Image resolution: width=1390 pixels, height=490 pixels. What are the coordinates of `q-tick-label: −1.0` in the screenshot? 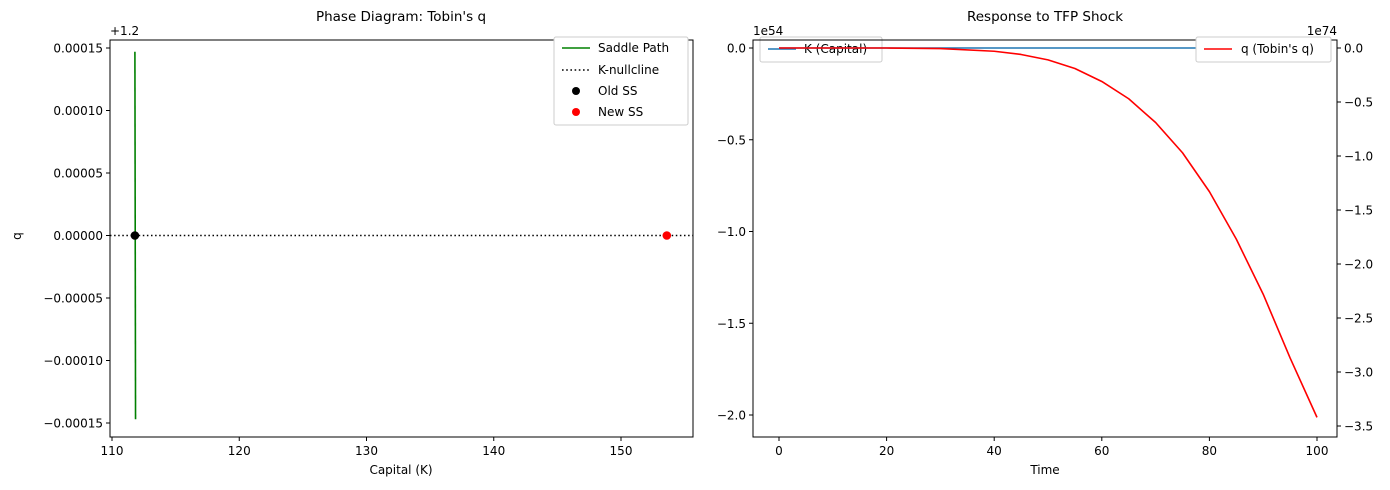 It's located at (1358, 157).